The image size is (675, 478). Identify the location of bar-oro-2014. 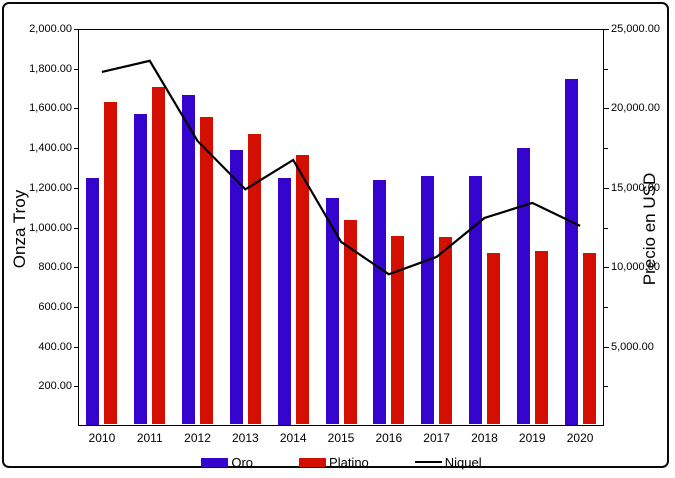
(284, 301).